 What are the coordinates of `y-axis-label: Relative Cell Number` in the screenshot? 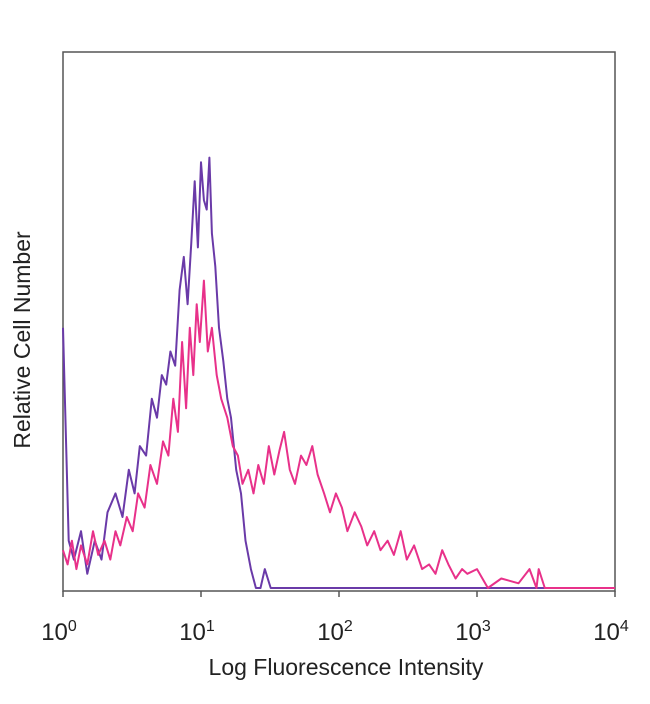 It's located at (22, 340).